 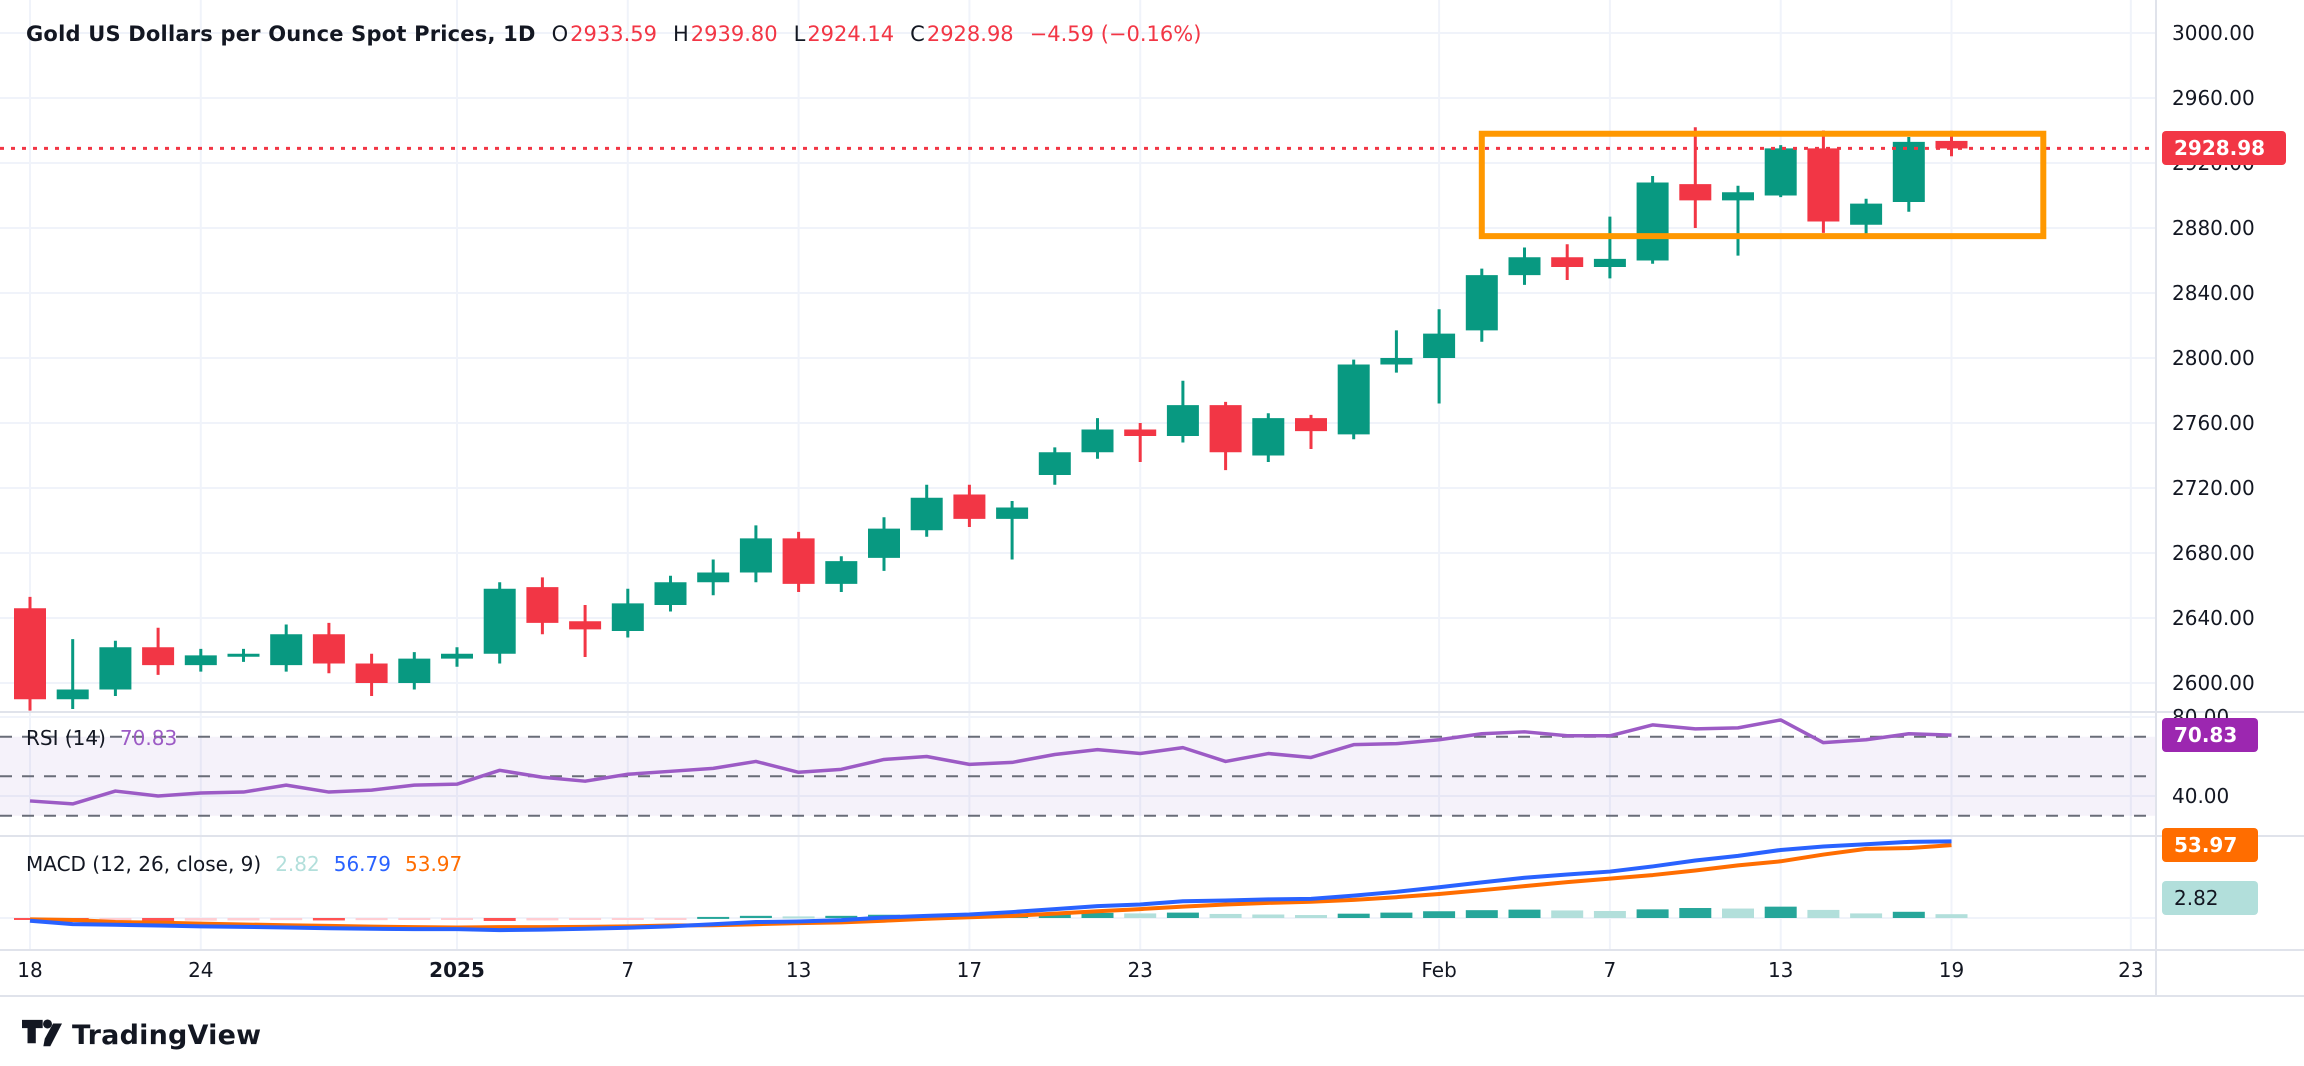 I want to click on macd-label: MACD (12, 26, close, 9), so click(x=144, y=864).